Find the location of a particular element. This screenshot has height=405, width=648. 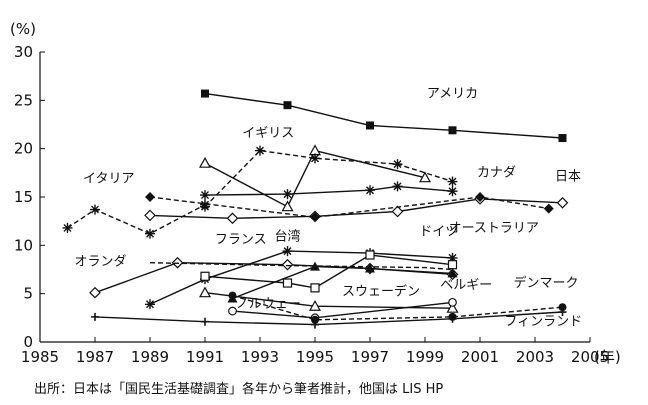

x-tick-label: 1989 is located at coordinates (150, 357).